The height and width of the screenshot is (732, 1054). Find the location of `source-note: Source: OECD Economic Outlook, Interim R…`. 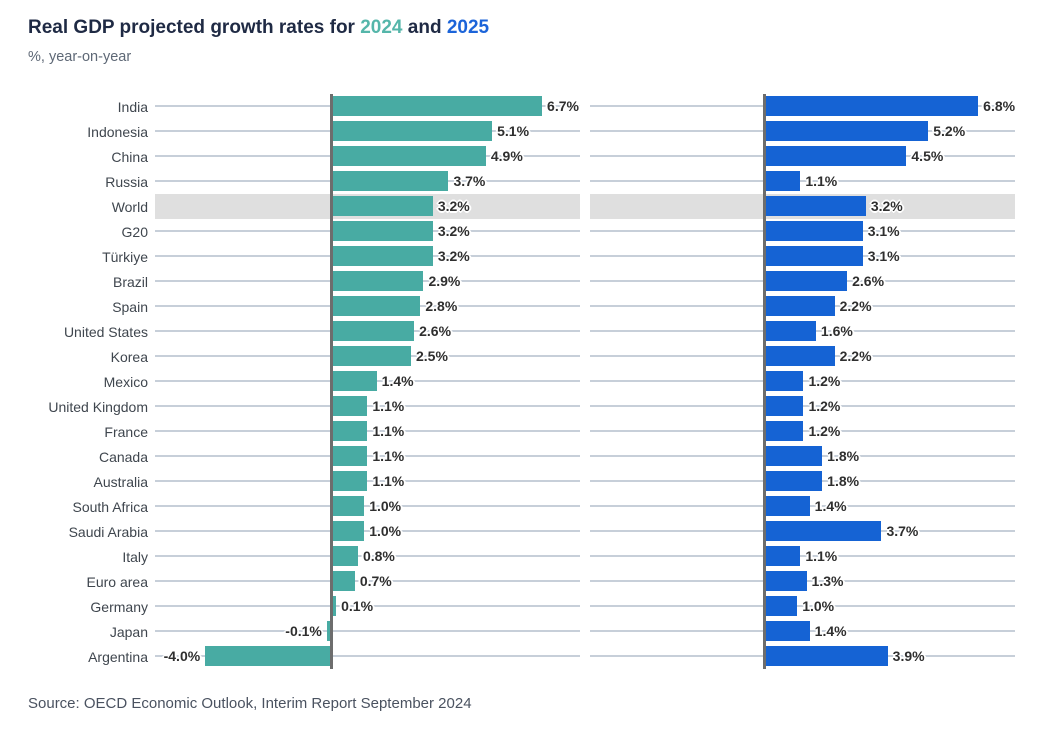

source-note: Source: OECD Economic Outlook, Interim R… is located at coordinates (250, 703).